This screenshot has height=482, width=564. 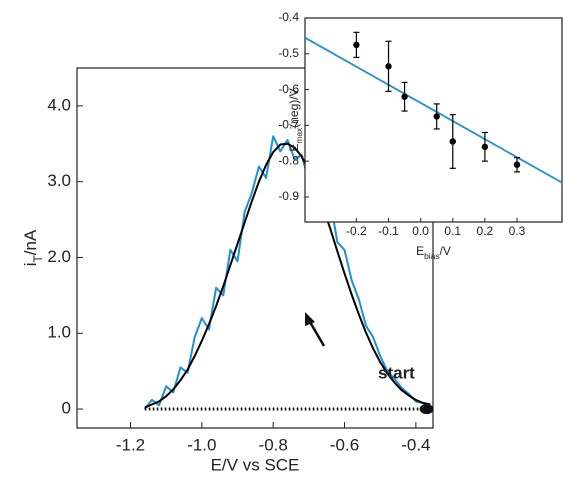 I want to click on y-axis-label-rest: (neg)/V, so click(x=294, y=107).